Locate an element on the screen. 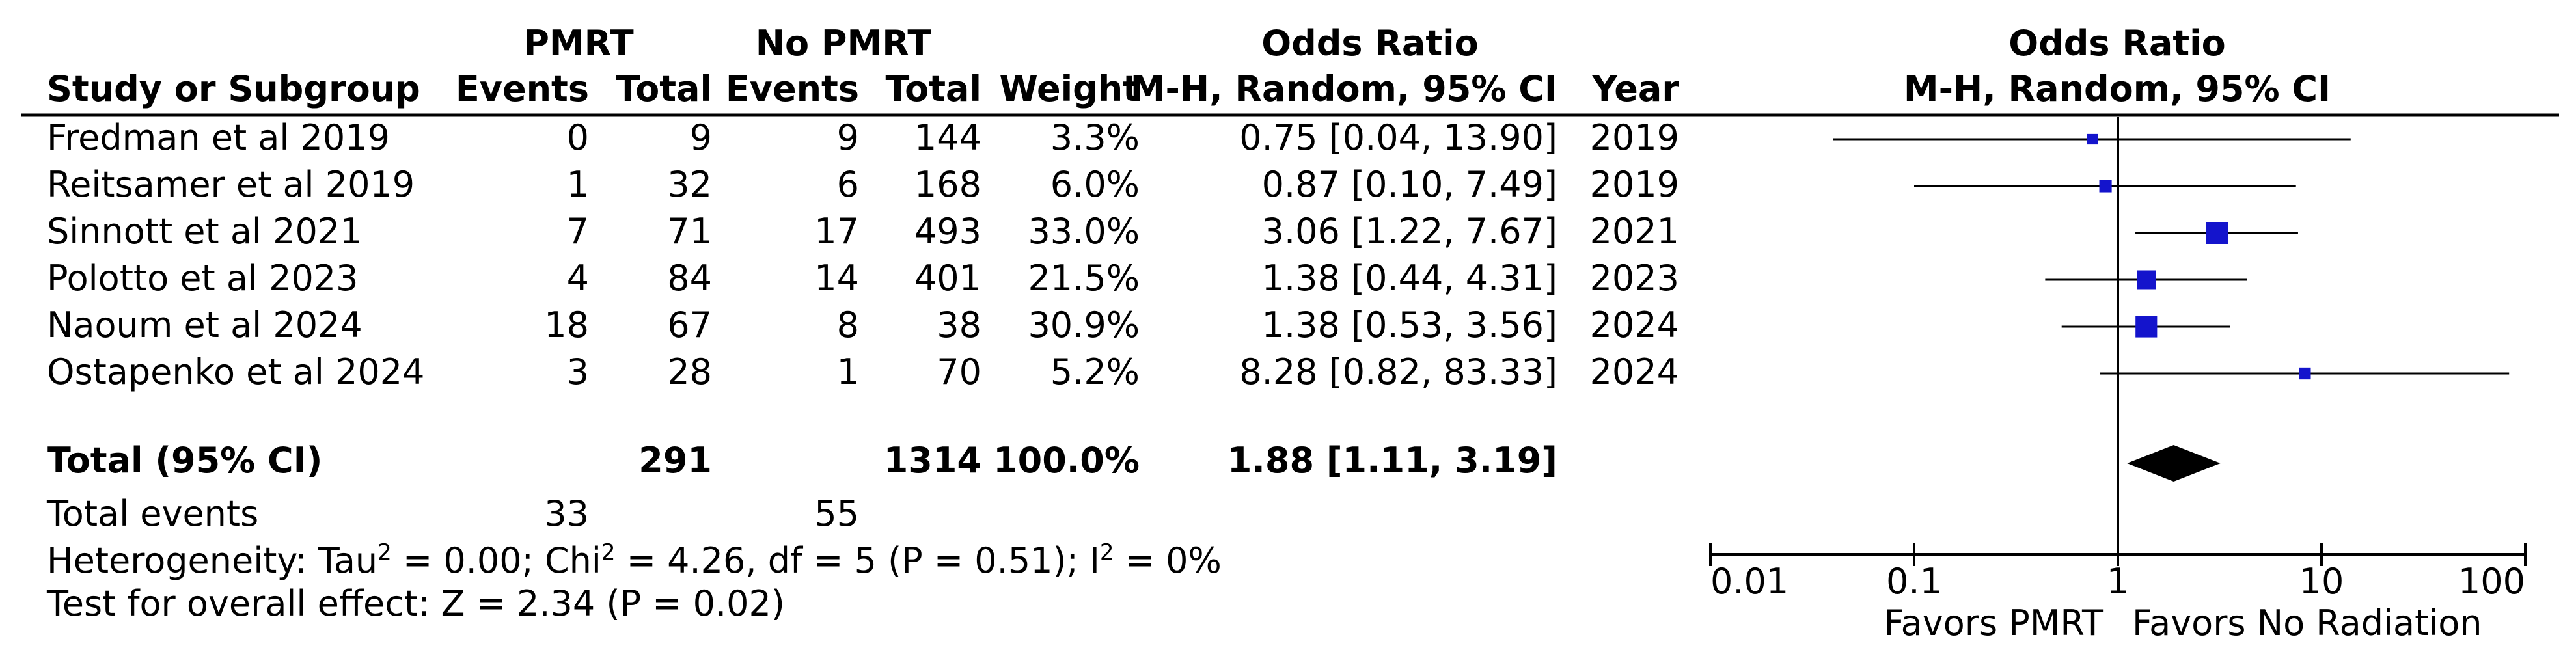 This screenshot has height=665, width=2576. col-header-exp-total: Total is located at coordinates (664, 88).